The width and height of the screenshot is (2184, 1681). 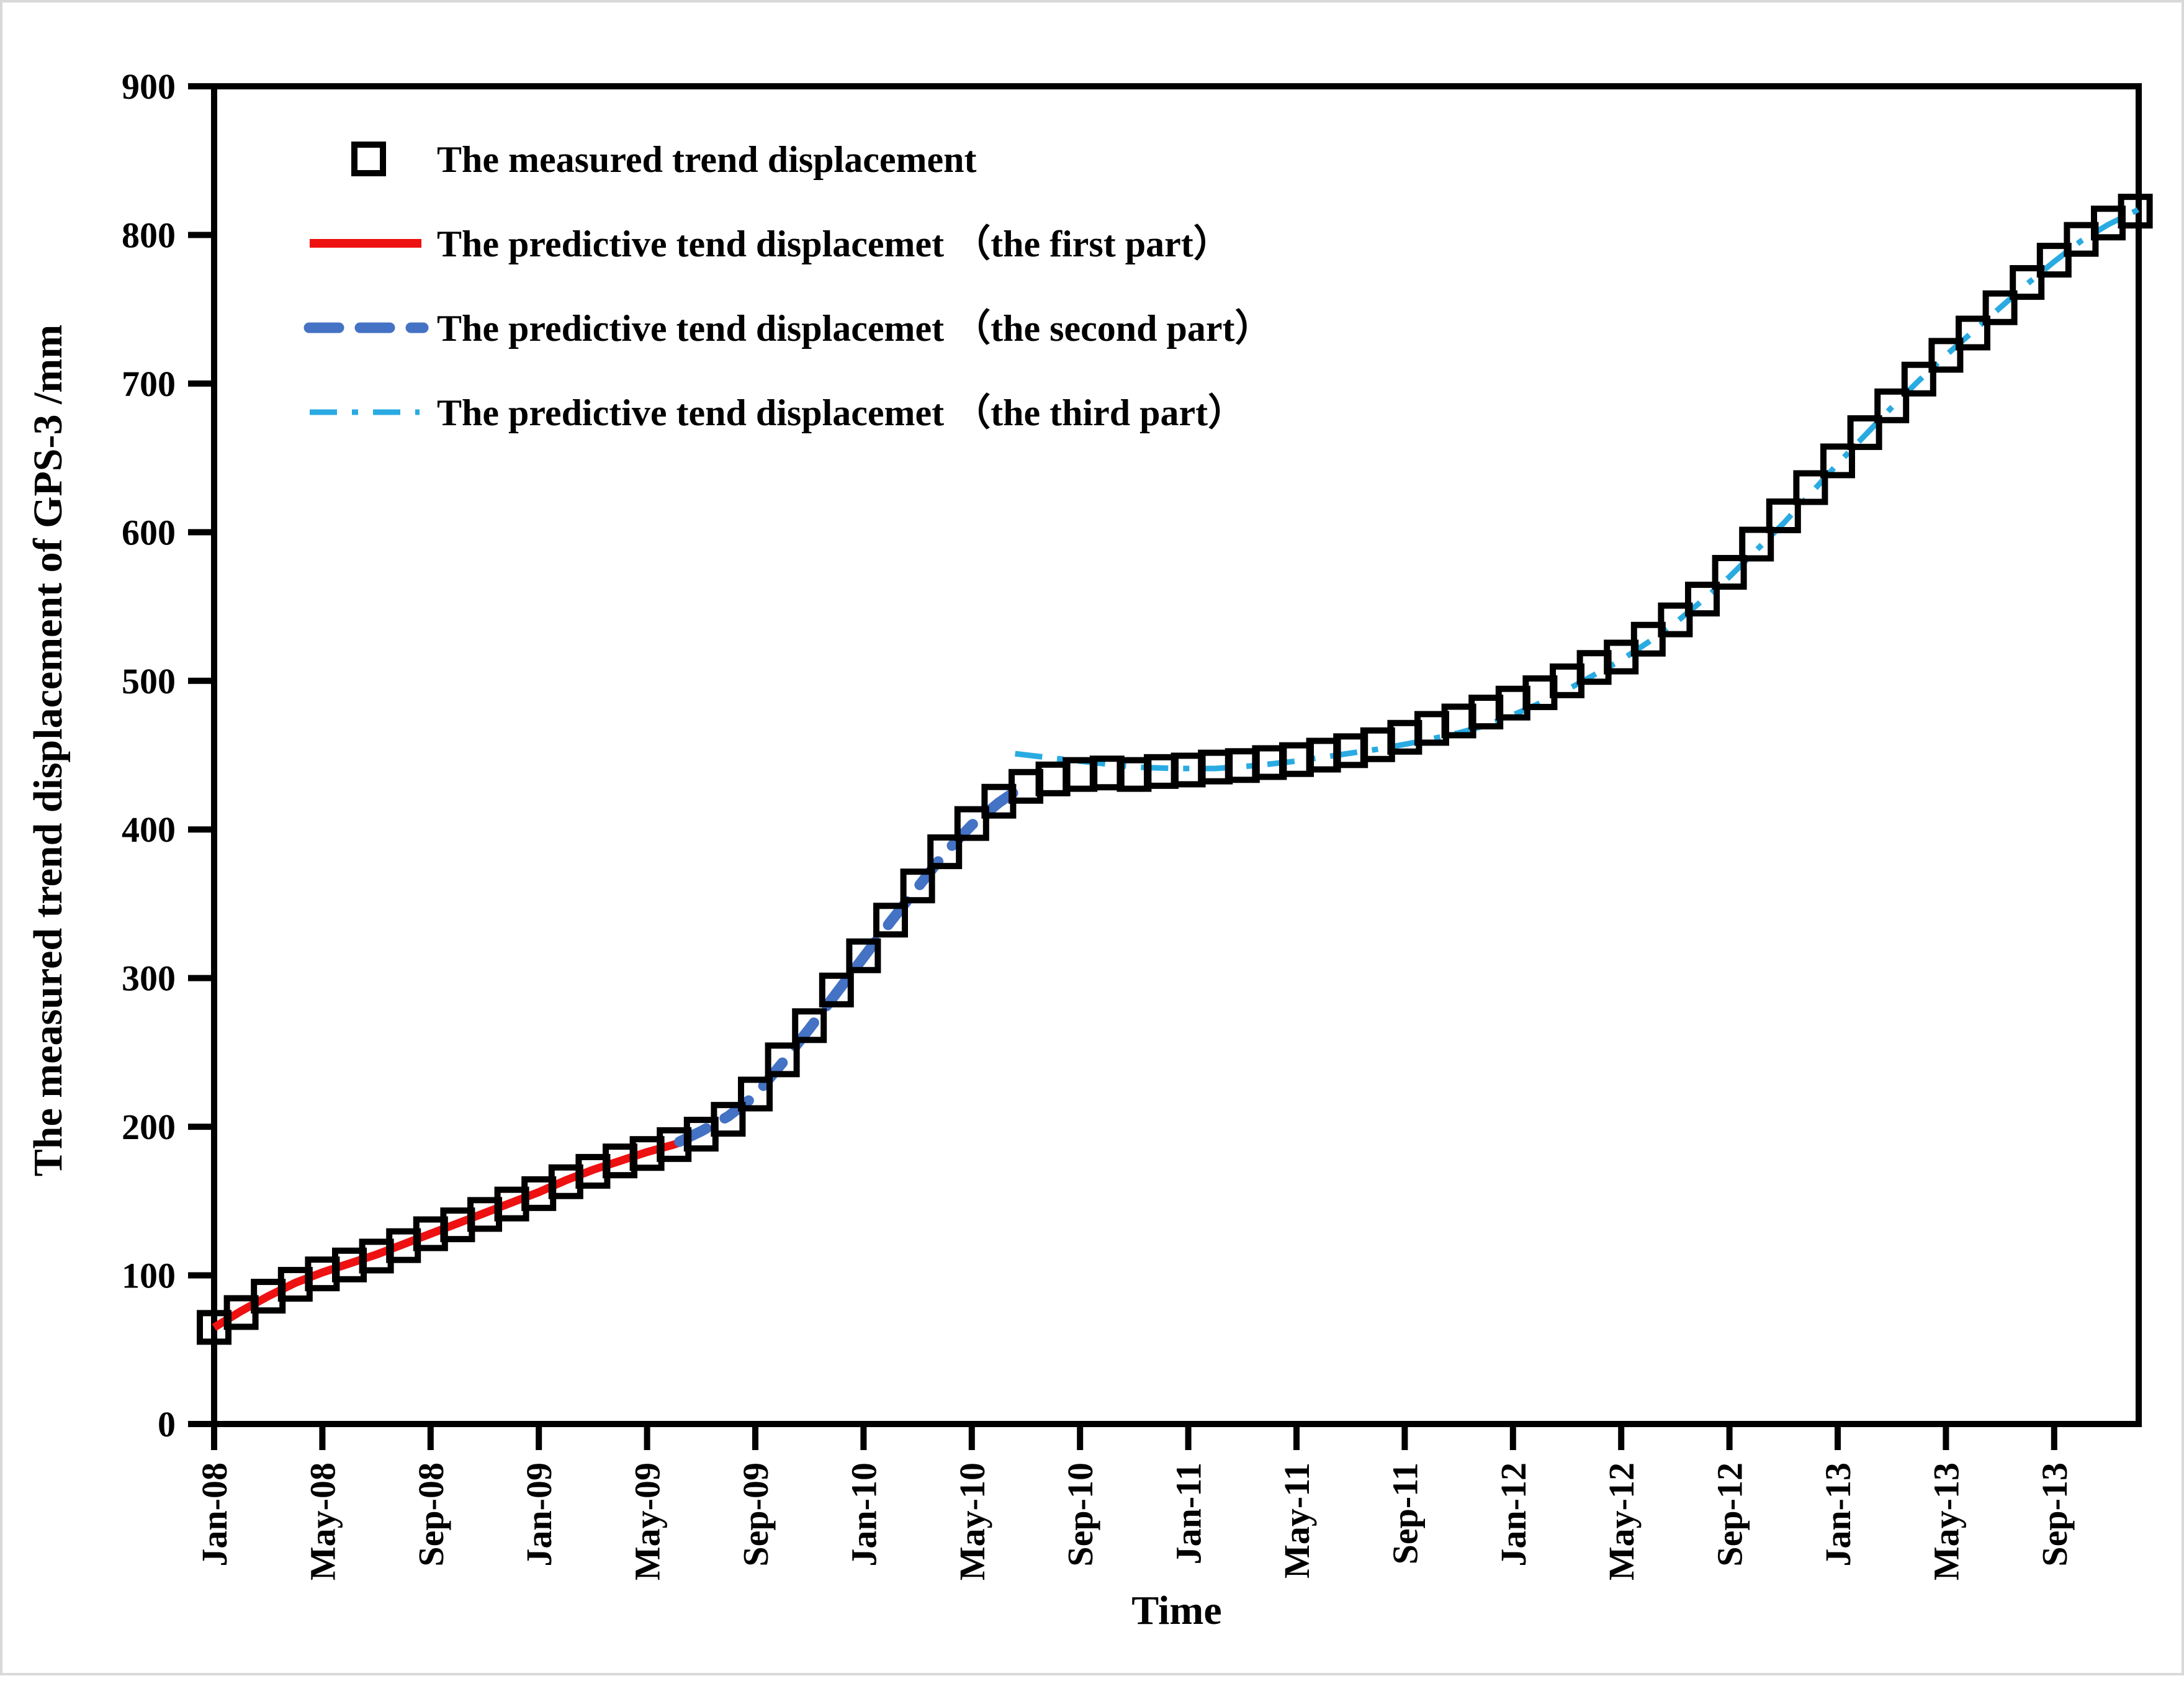 What do you see at coordinates (647, 1521) in the screenshot?
I see `x-tick-label: May-09` at bounding box center [647, 1521].